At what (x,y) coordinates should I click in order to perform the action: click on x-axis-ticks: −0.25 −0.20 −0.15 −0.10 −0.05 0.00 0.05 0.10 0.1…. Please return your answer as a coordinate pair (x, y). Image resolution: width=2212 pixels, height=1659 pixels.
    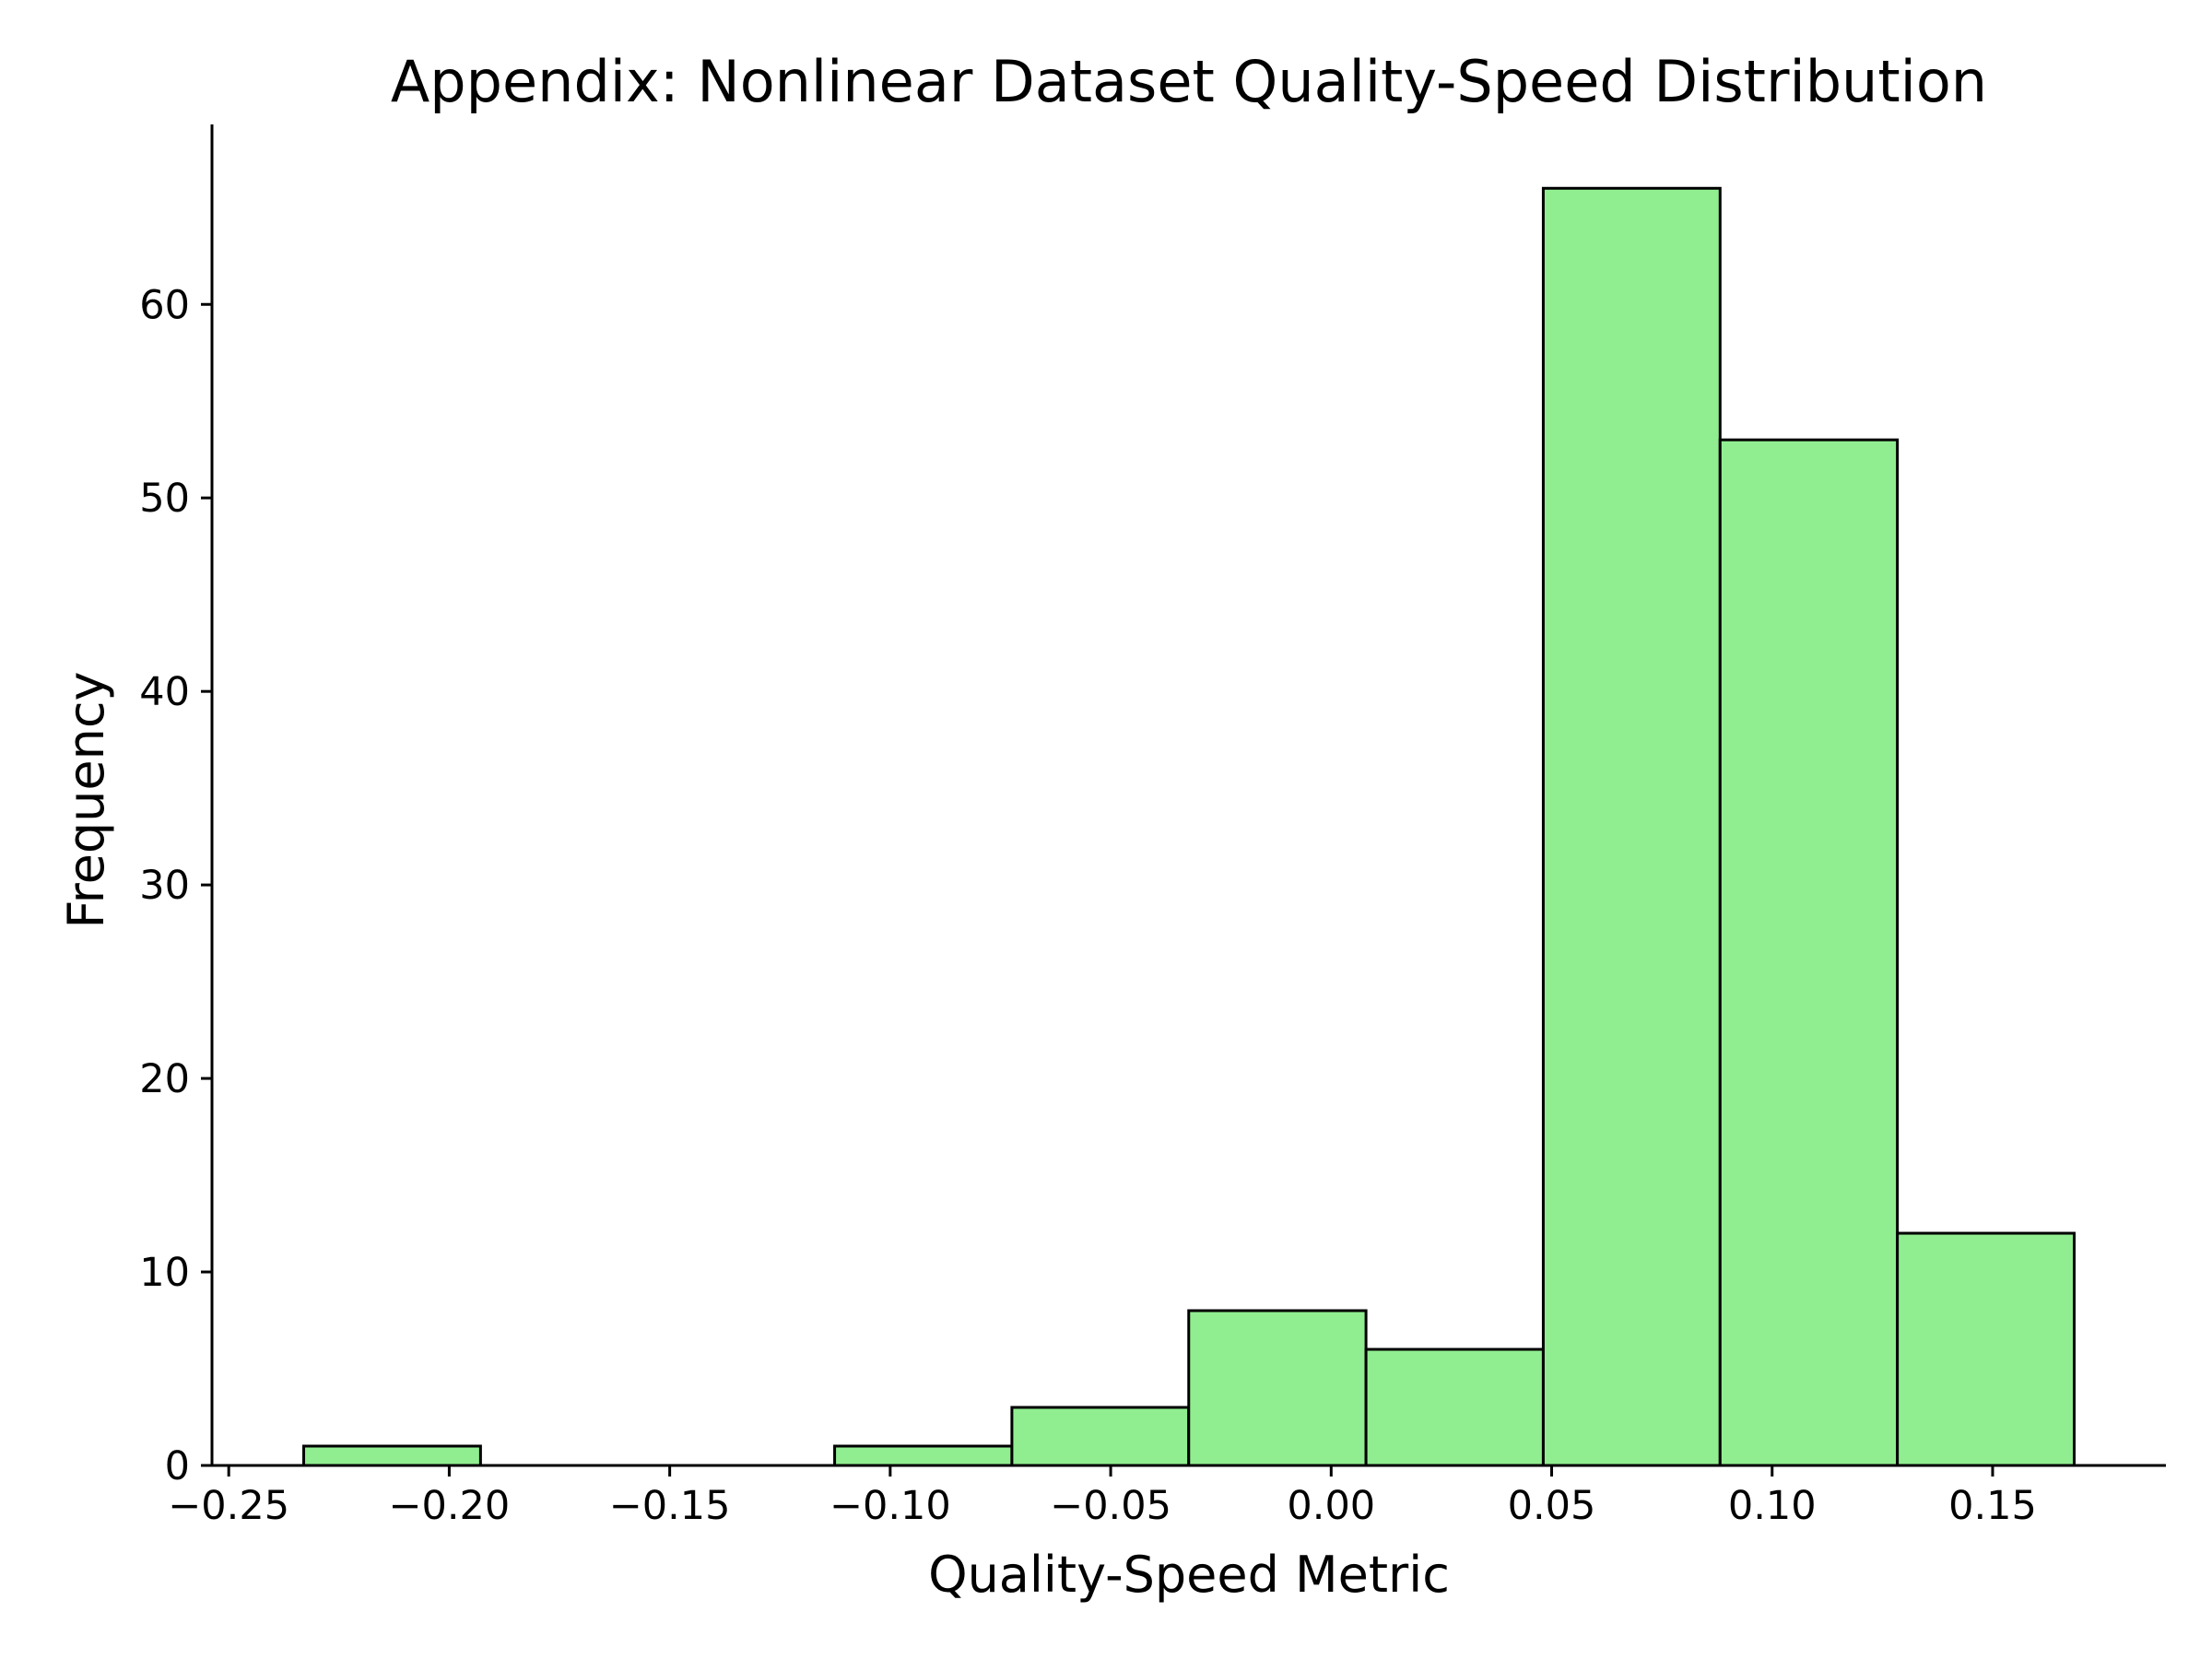
    Looking at the image, I should click on (1102, 1497).